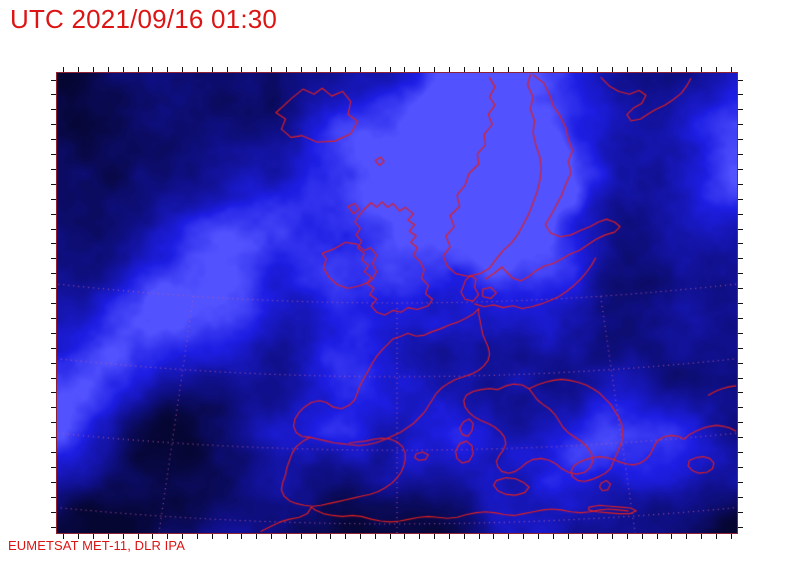 The image size is (800, 565). What do you see at coordinates (96, 545) in the screenshot?
I see `source-credit-label: EUMETSAT MET-11, DLR IPA` at bounding box center [96, 545].